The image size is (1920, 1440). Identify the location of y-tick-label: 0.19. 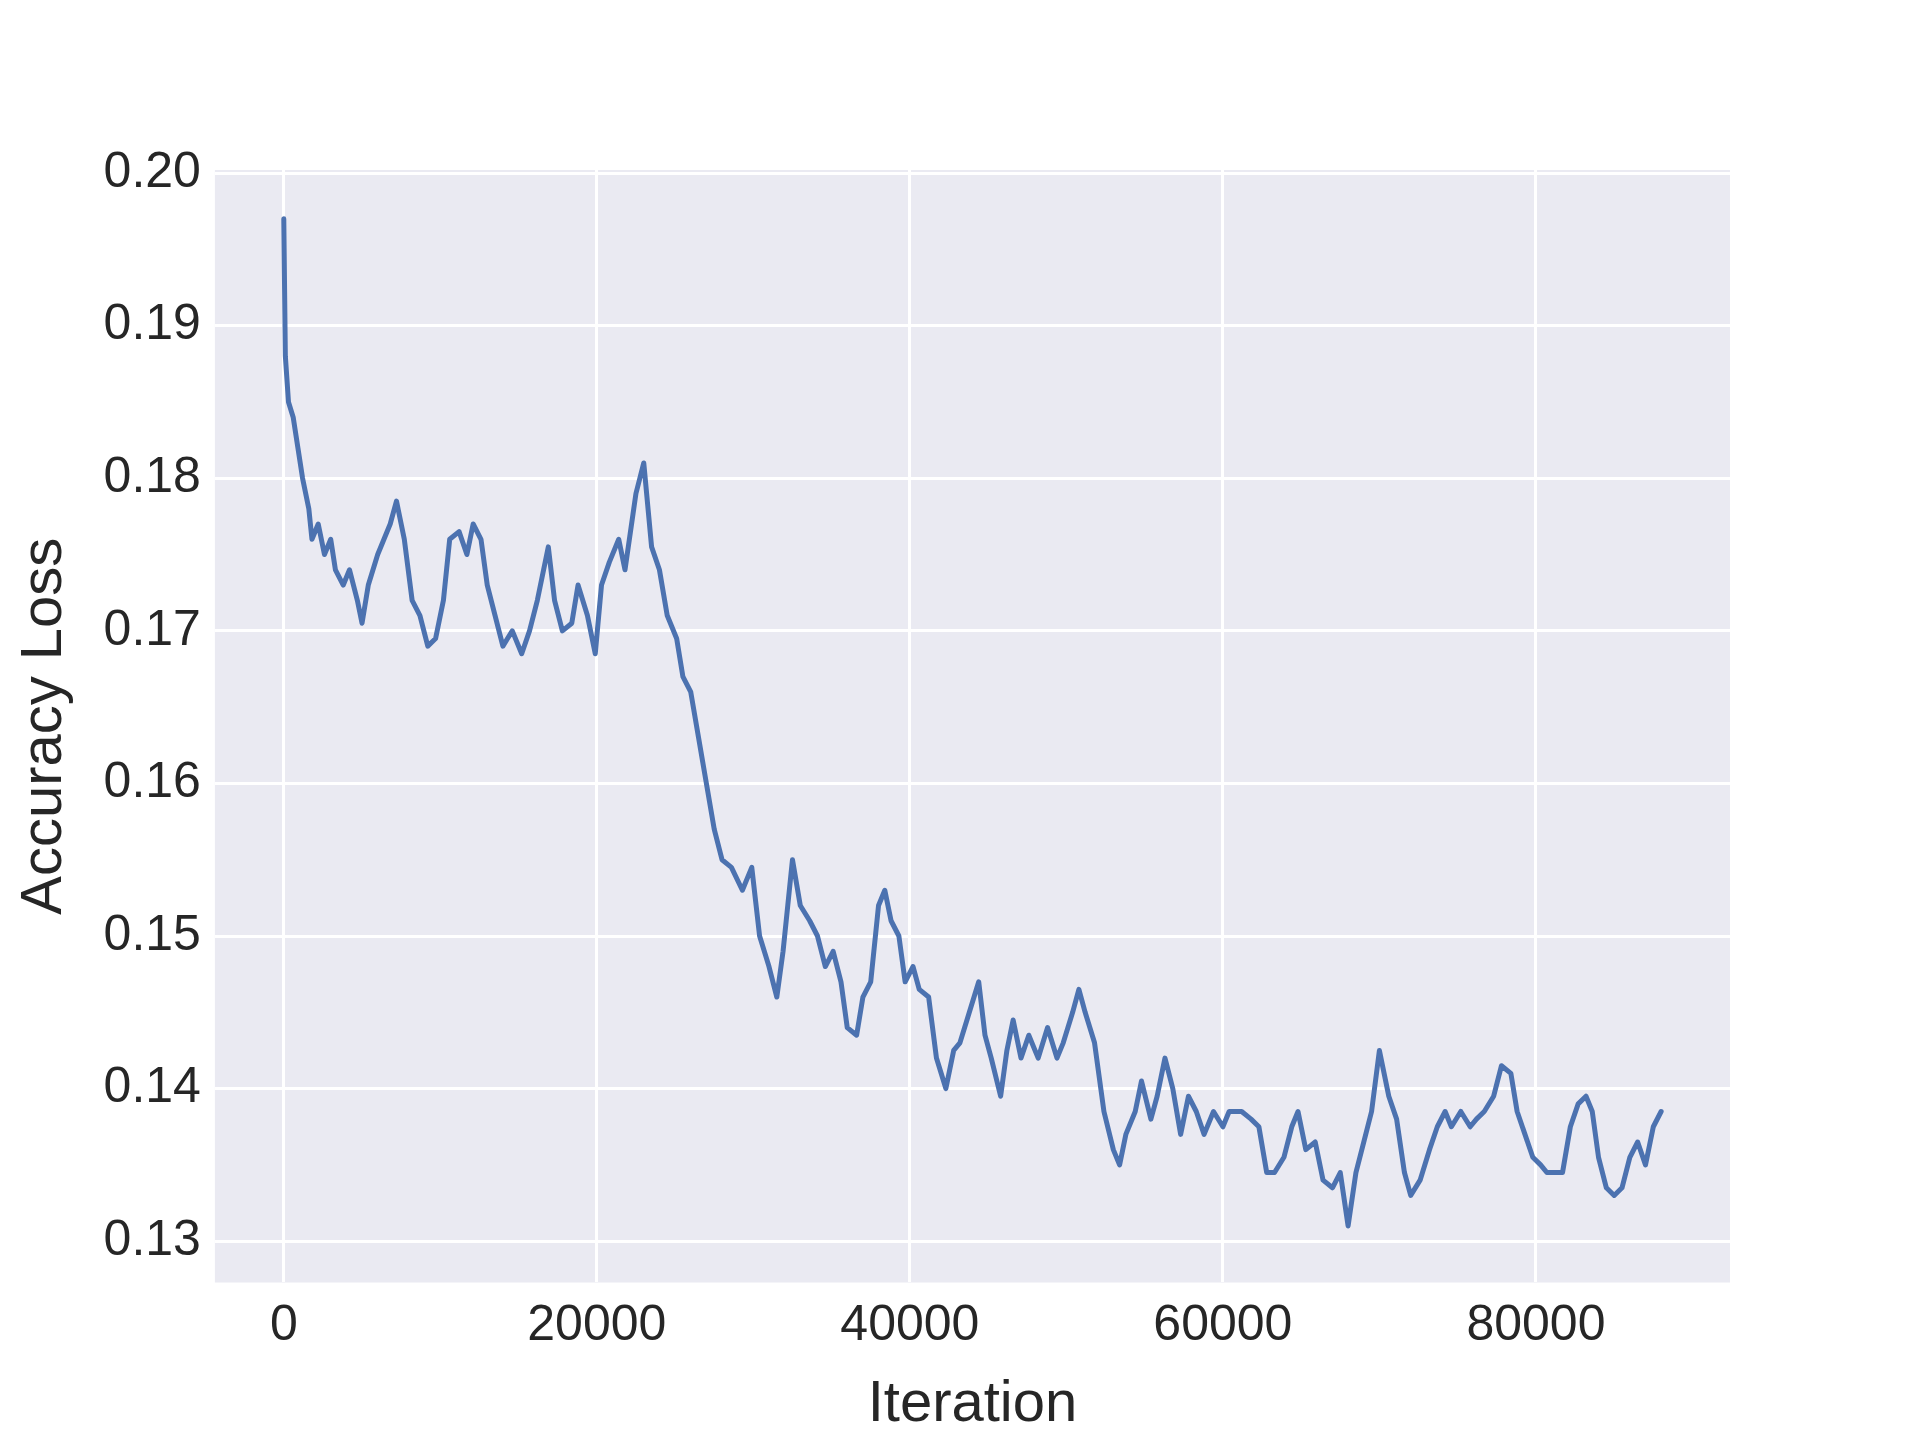
(152, 322).